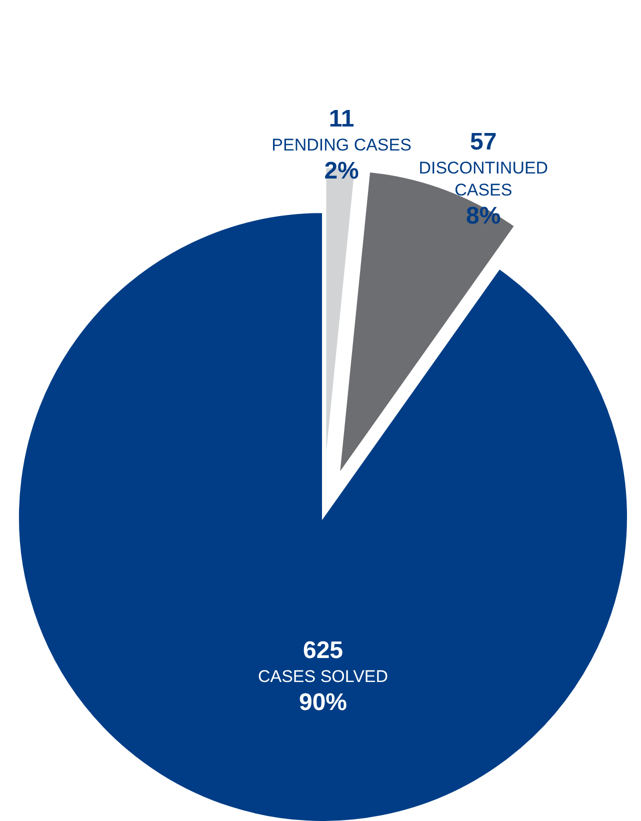 The height and width of the screenshot is (821, 641). I want to click on slice-label: CASES SOLVED, so click(323, 676).